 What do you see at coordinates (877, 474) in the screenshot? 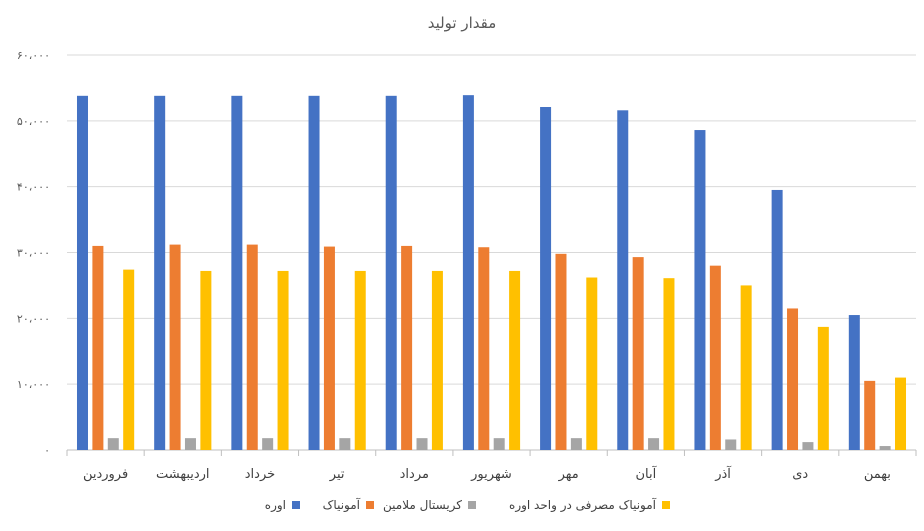
I see `x-tick-label: بهمن` at bounding box center [877, 474].